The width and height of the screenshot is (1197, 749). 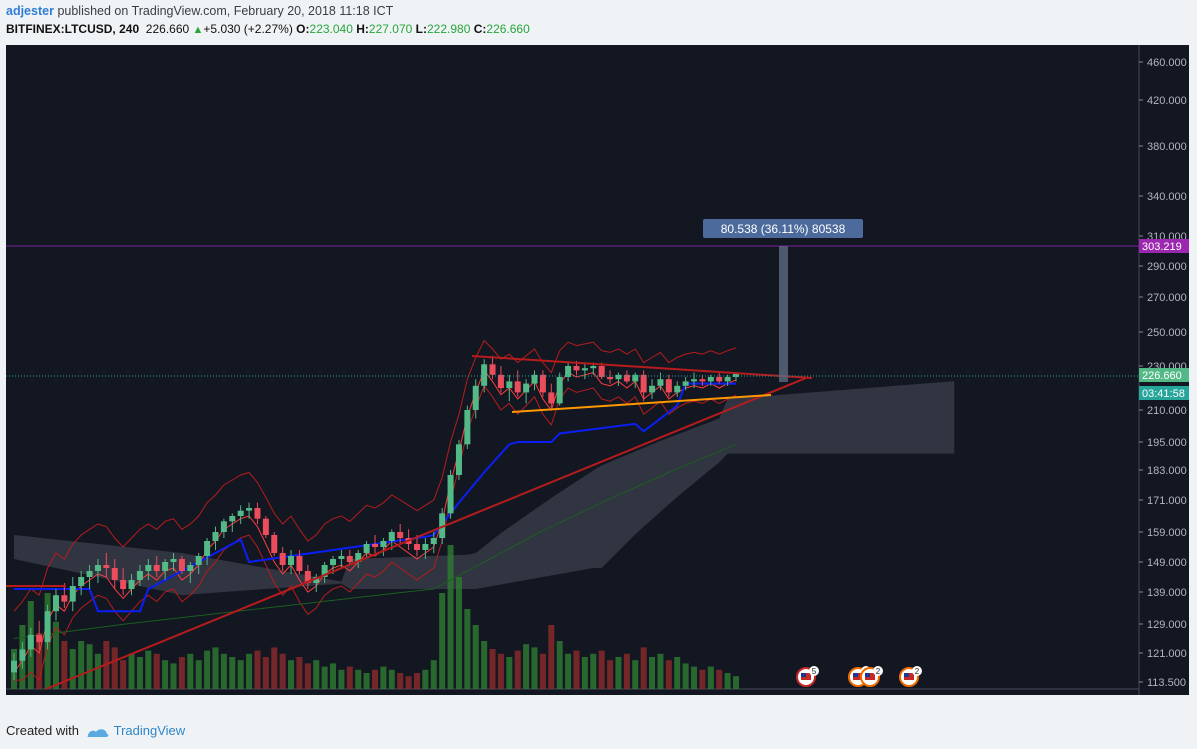 What do you see at coordinates (1167, 63) in the screenshot?
I see `price-axis-label: 460.000` at bounding box center [1167, 63].